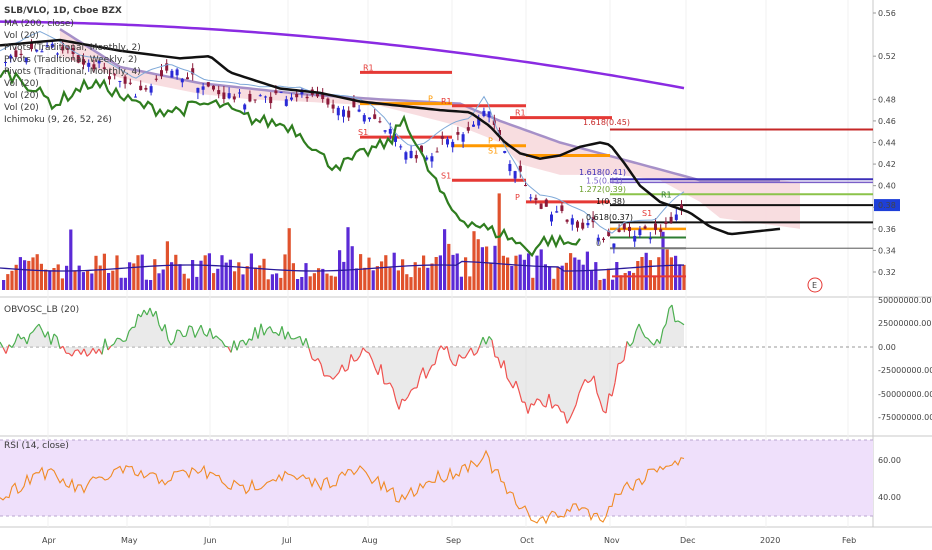 This screenshot has width=932, height=550. Describe the element at coordinates (72, 48) in the screenshot. I see `legend-pivots-monthly: Pivots (Traditional, Monthly, 2)` at that location.